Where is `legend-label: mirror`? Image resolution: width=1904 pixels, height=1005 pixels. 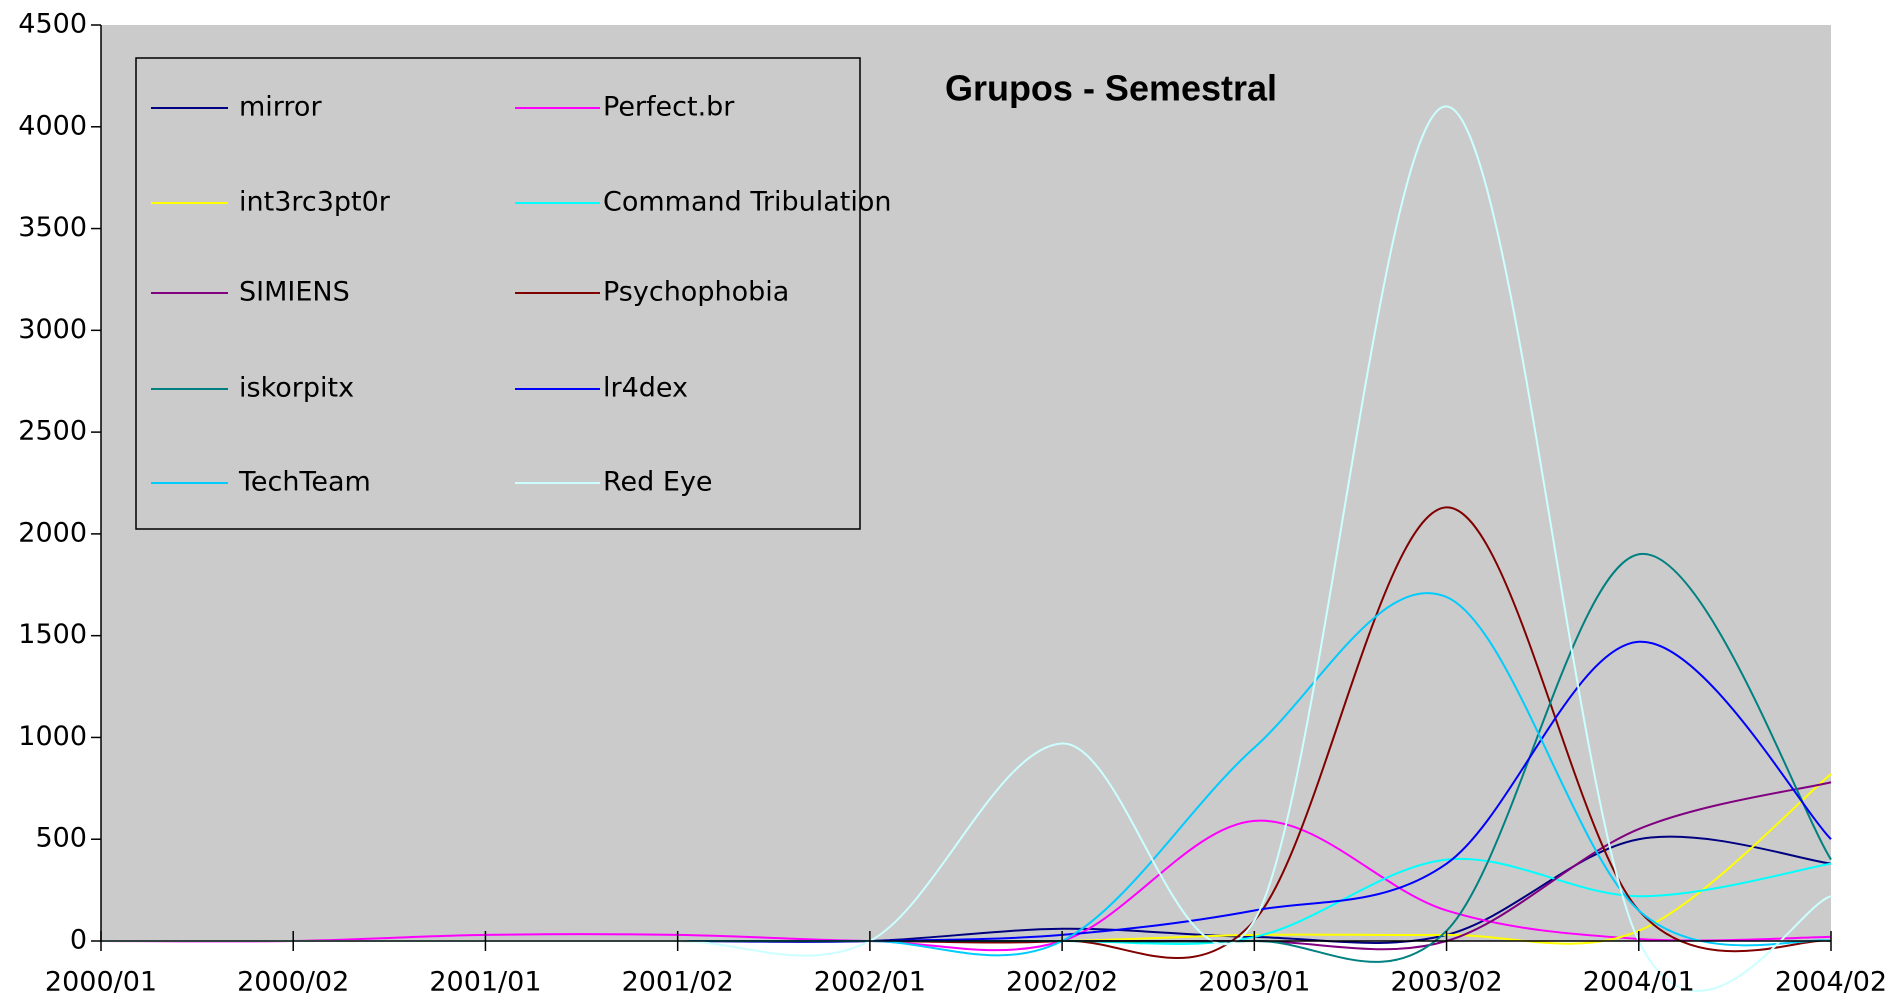
legend-label: mirror is located at coordinates (280, 107).